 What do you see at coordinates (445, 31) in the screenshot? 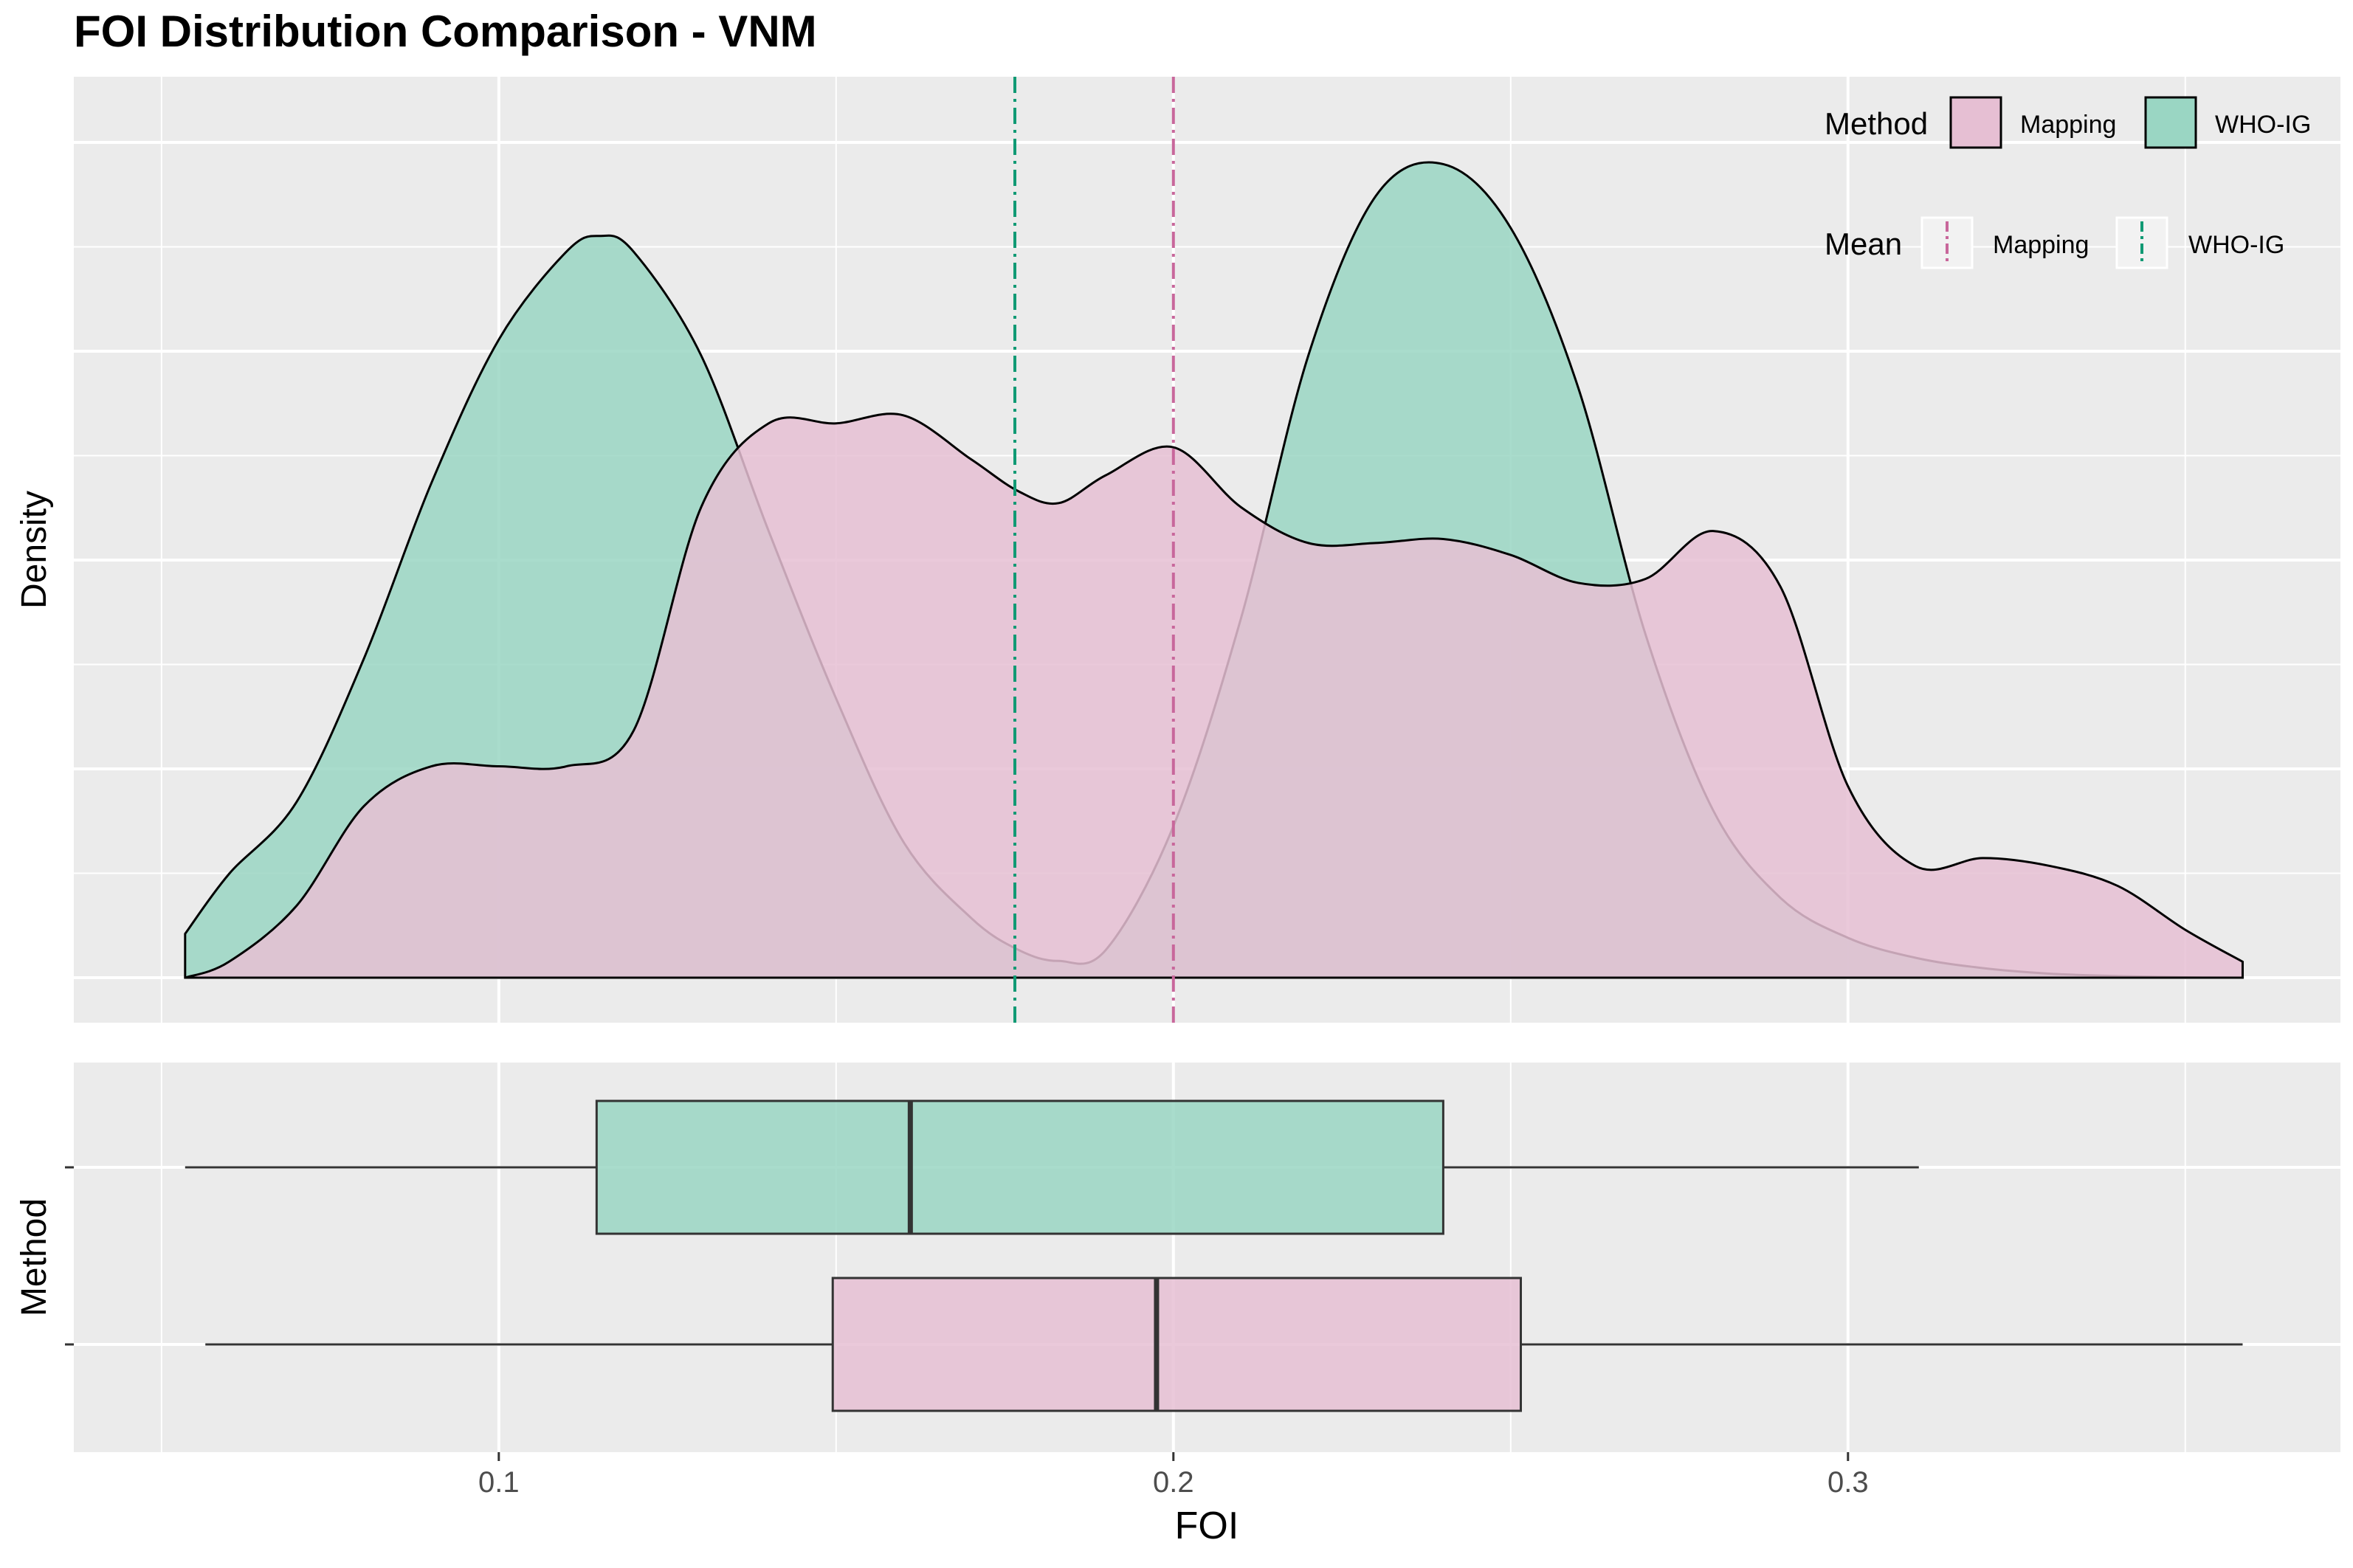
I see `chart-title: FOI Distribution Comparison - VNM` at bounding box center [445, 31].